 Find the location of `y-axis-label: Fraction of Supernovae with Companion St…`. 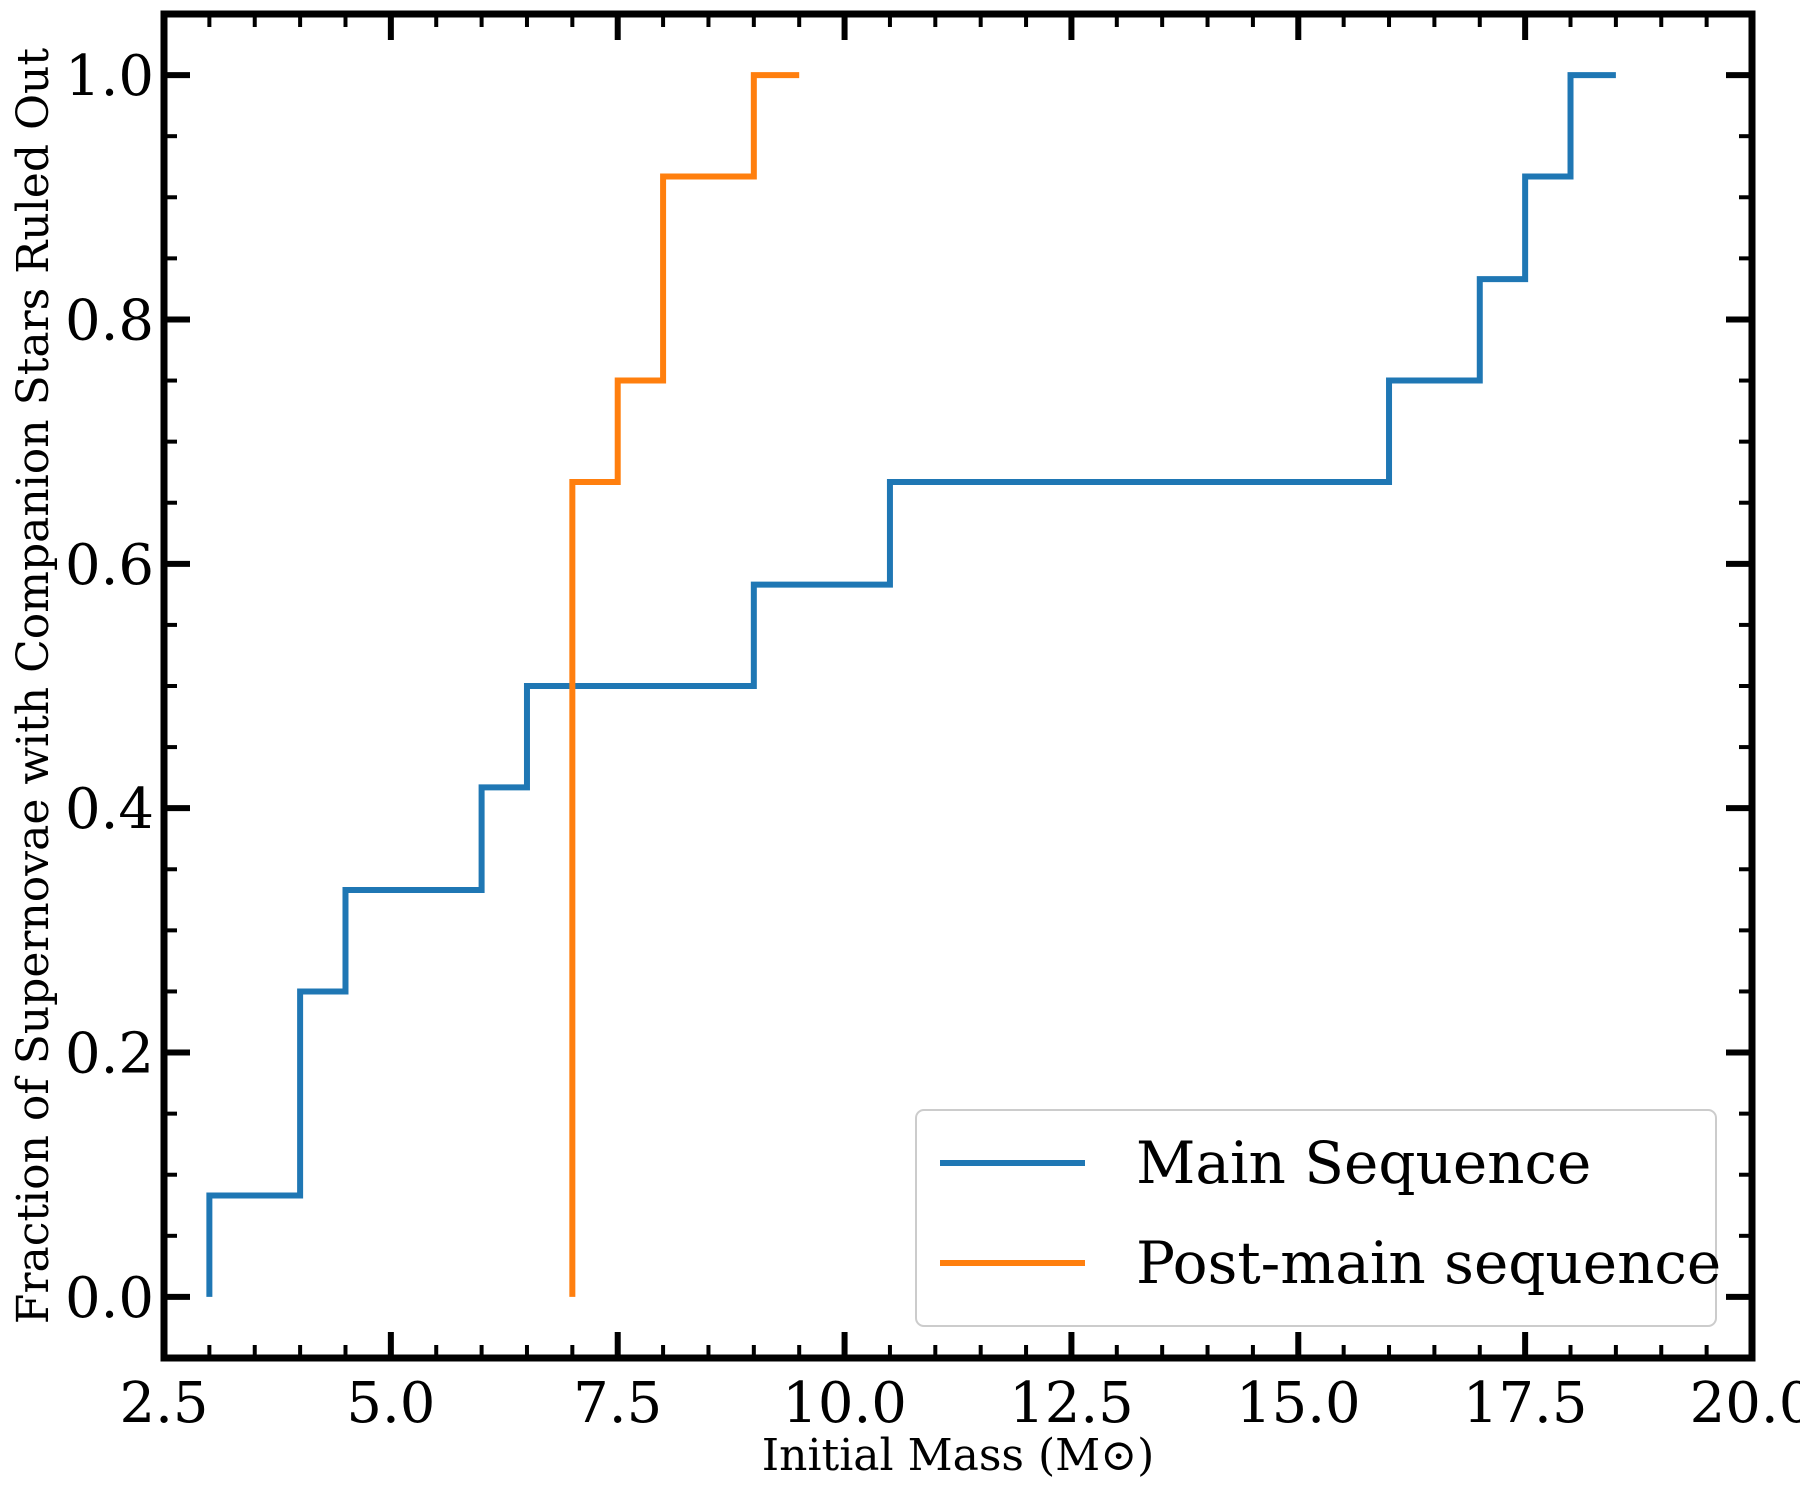

y-axis-label: Fraction of Supernovae with Companion St… is located at coordinates (33, 686).